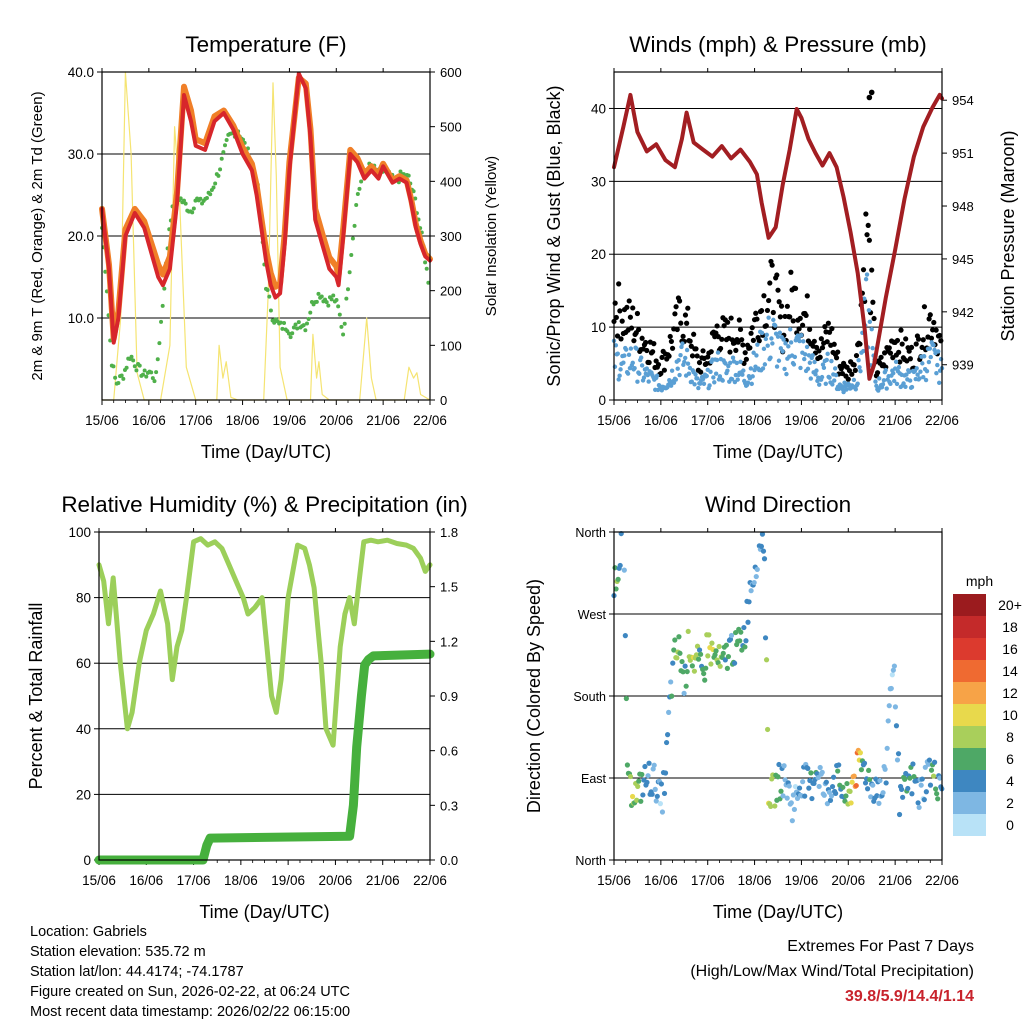 Image resolution: width=1024 pixels, height=1024 pixels. Describe the element at coordinates (264, 642) in the screenshot. I see `relative-humidity-series` at that location.